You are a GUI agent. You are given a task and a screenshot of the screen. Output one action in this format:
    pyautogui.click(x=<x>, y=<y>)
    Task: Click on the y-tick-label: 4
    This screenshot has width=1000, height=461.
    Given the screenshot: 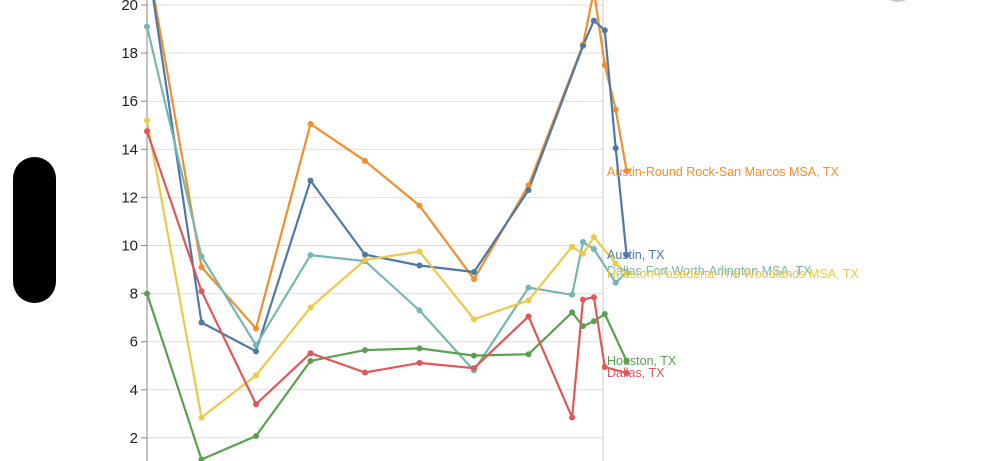 What is the action you would take?
    pyautogui.click(x=134, y=390)
    